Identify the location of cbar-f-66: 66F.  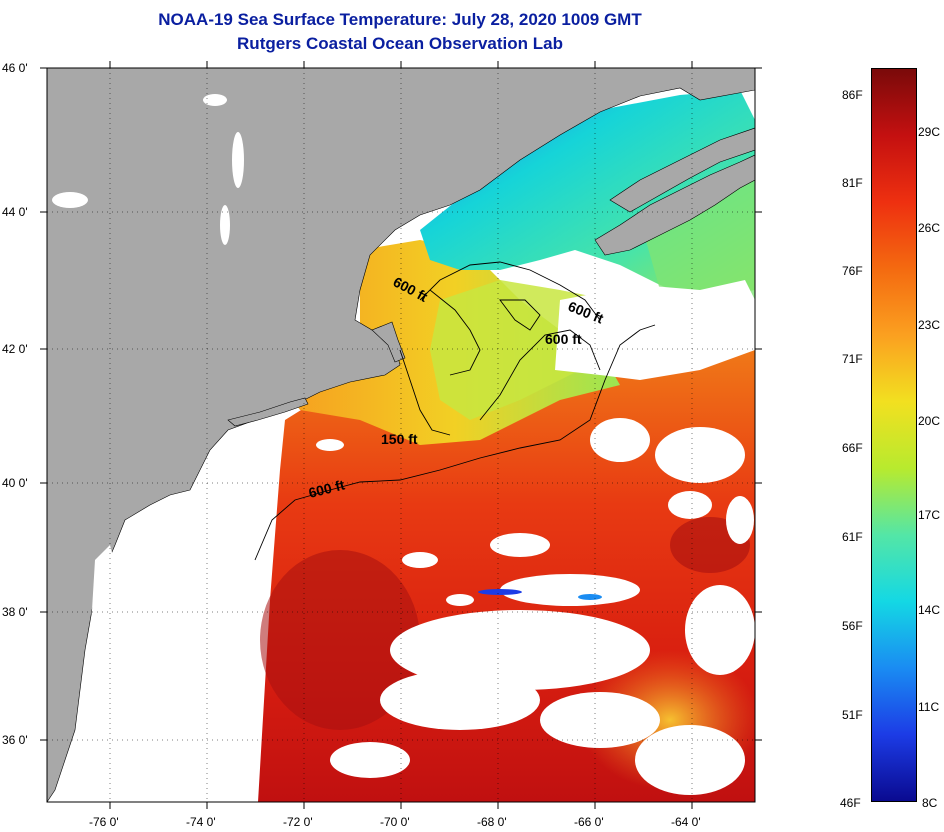
(852, 448).